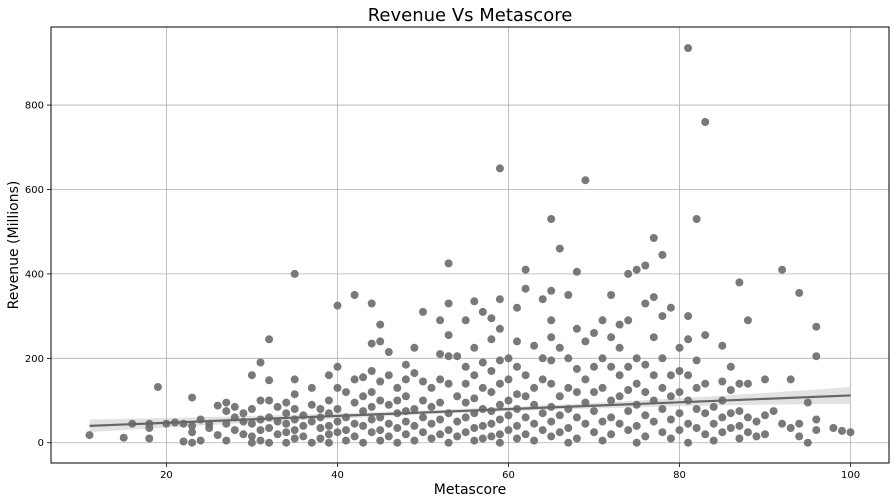 The image size is (895, 504). What do you see at coordinates (508, 475) in the screenshot?
I see `x-tick-label: 60` at bounding box center [508, 475].